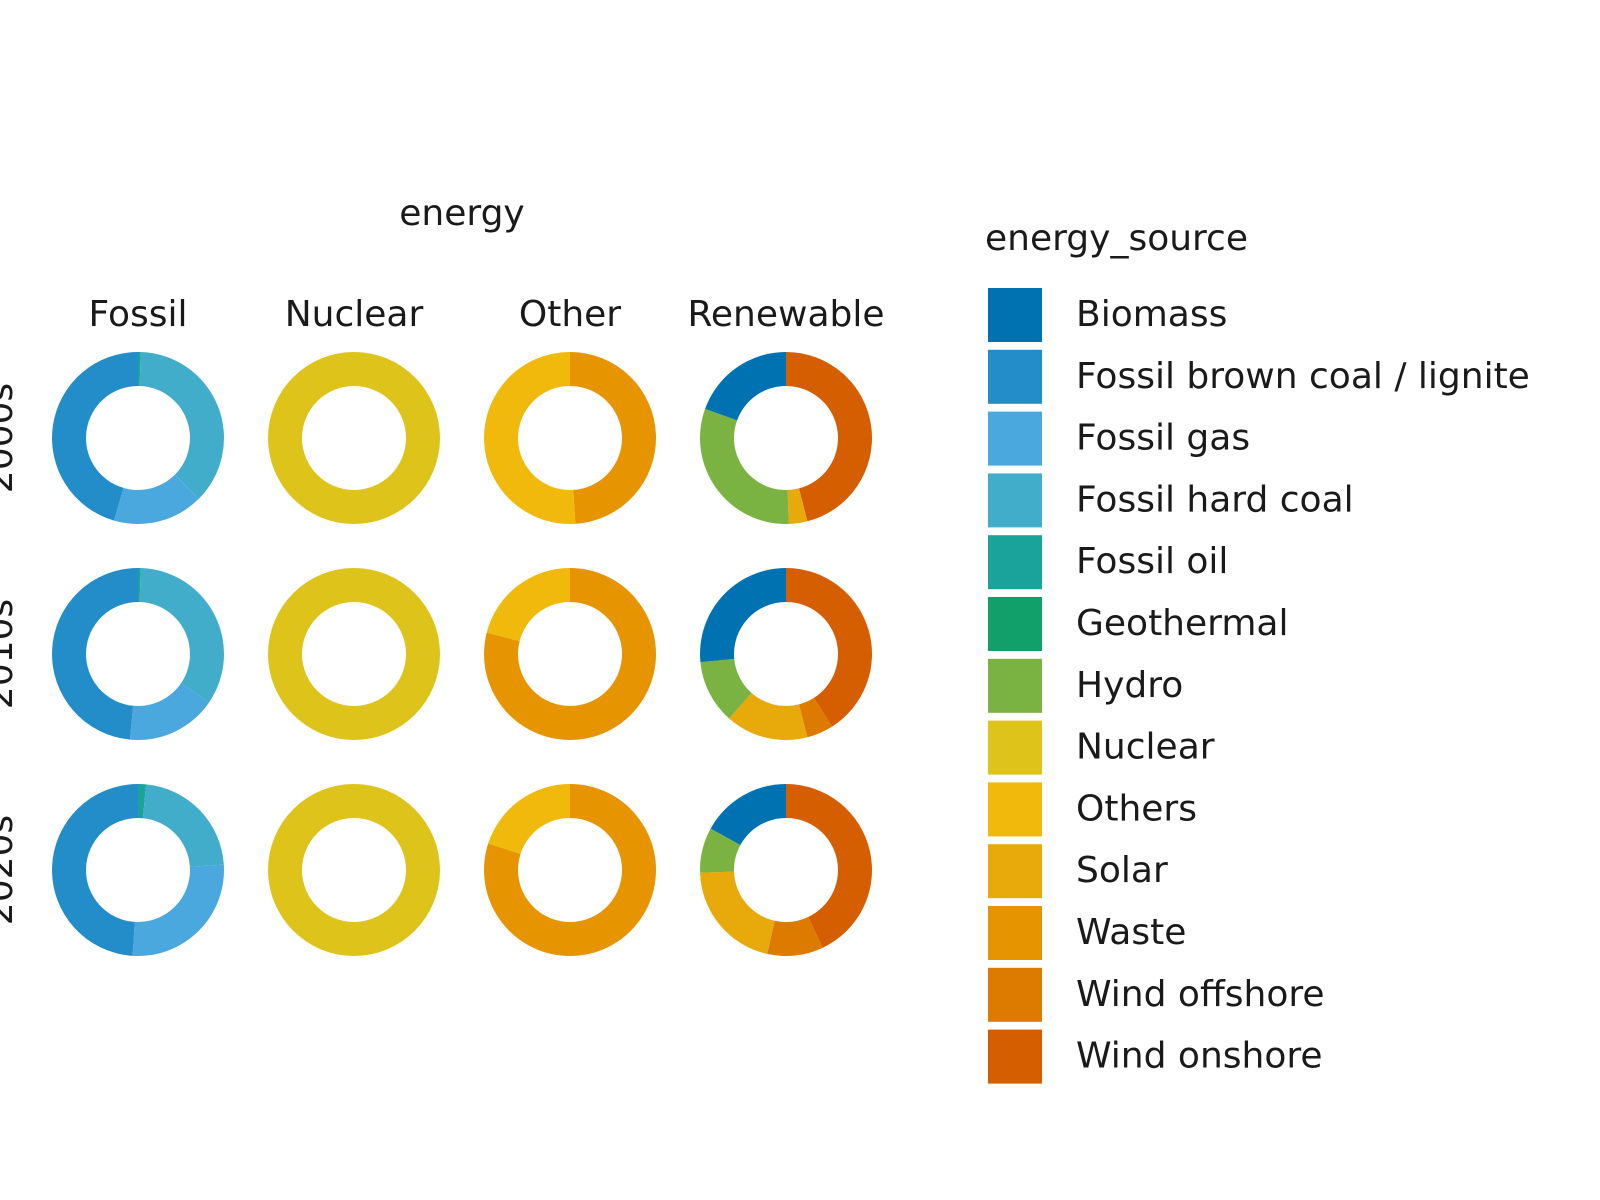 This screenshot has height=1200, width=1600. What do you see at coordinates (1122, 870) in the screenshot?
I see `legend-label: Solar` at bounding box center [1122, 870].